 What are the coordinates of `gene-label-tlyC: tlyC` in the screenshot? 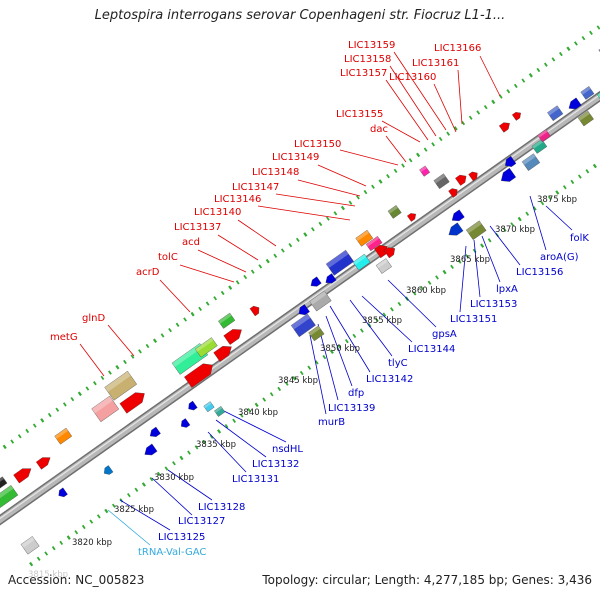 It's located at (398, 363).